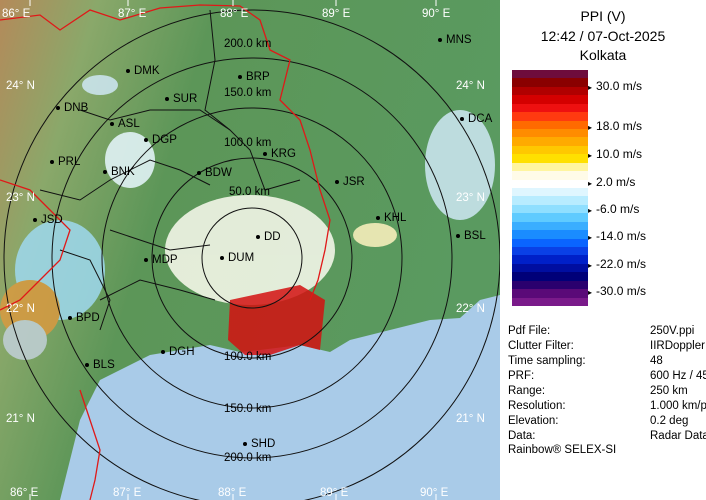 The width and height of the screenshot is (706, 500). I want to click on info-row: PRF: 600 Hz / 450 Hz, so click(607, 376).